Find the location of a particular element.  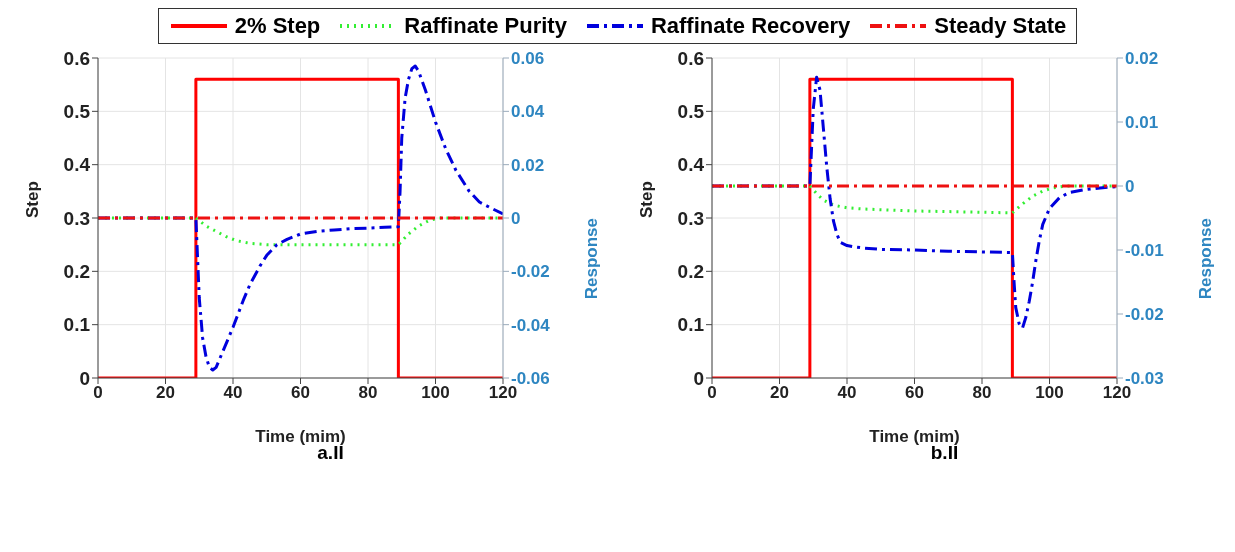

y2-tick-label: 0.01 is located at coordinates (1142, 123).